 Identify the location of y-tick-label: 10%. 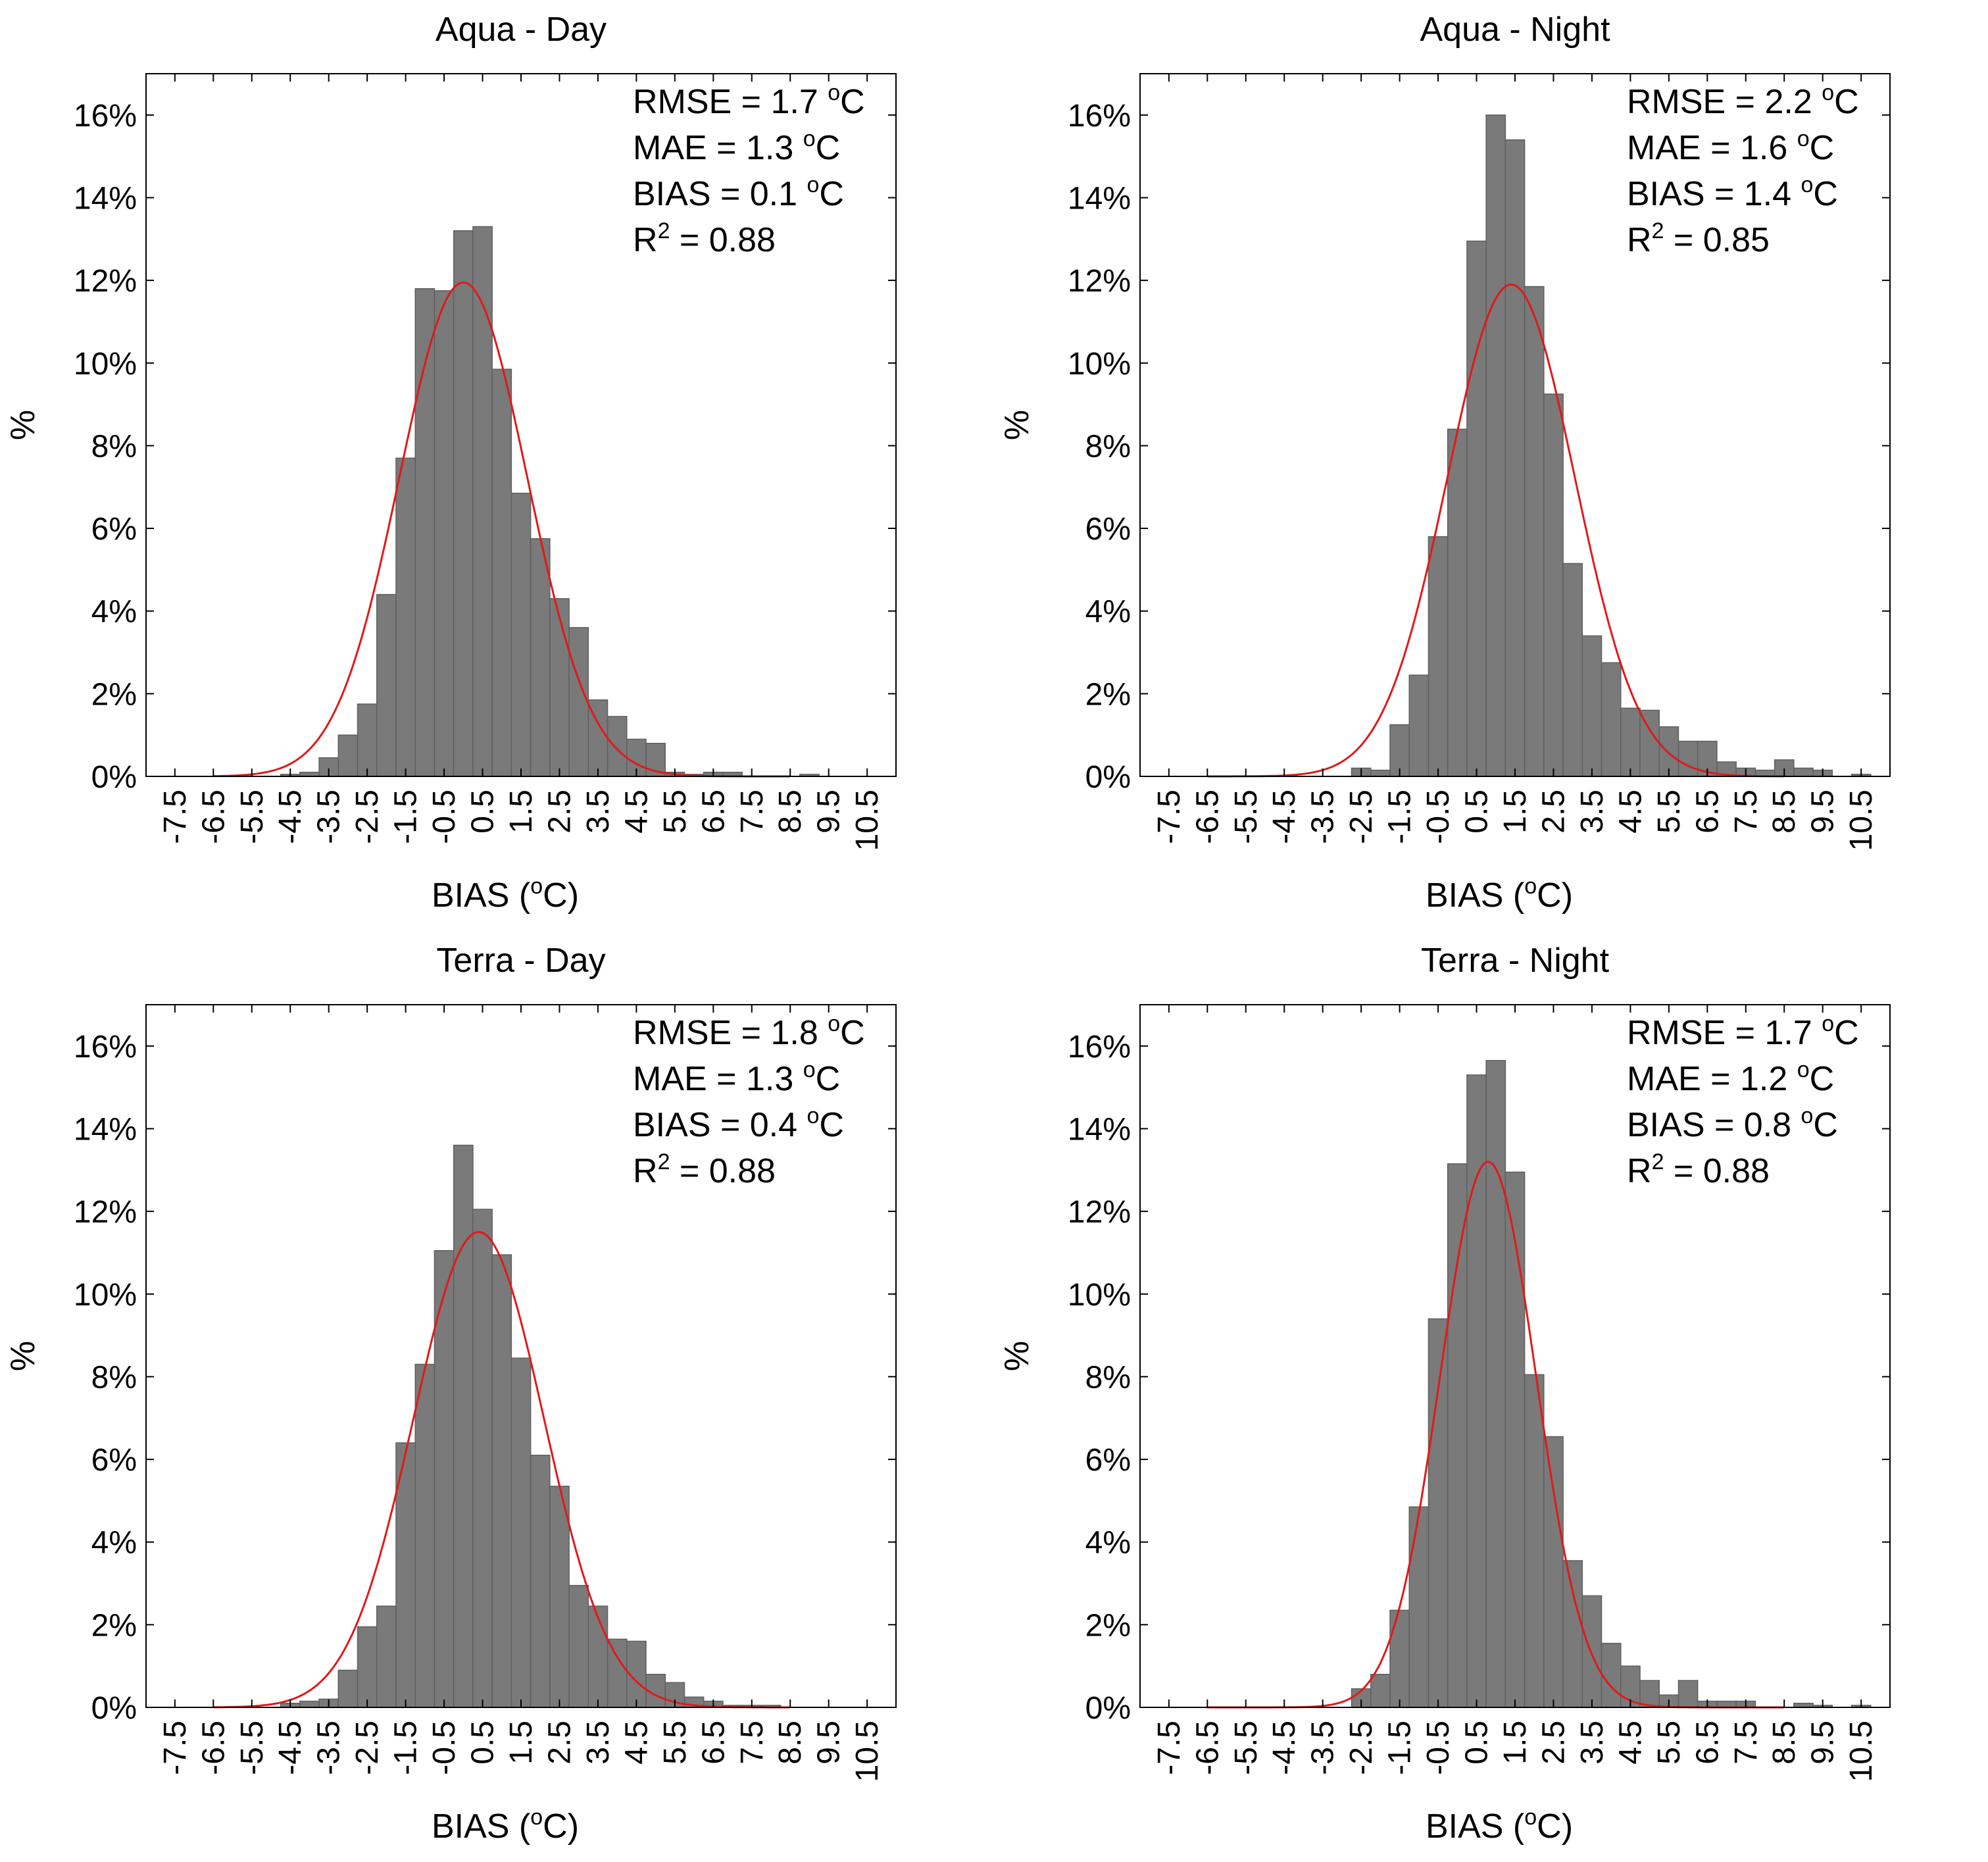
(106, 365).